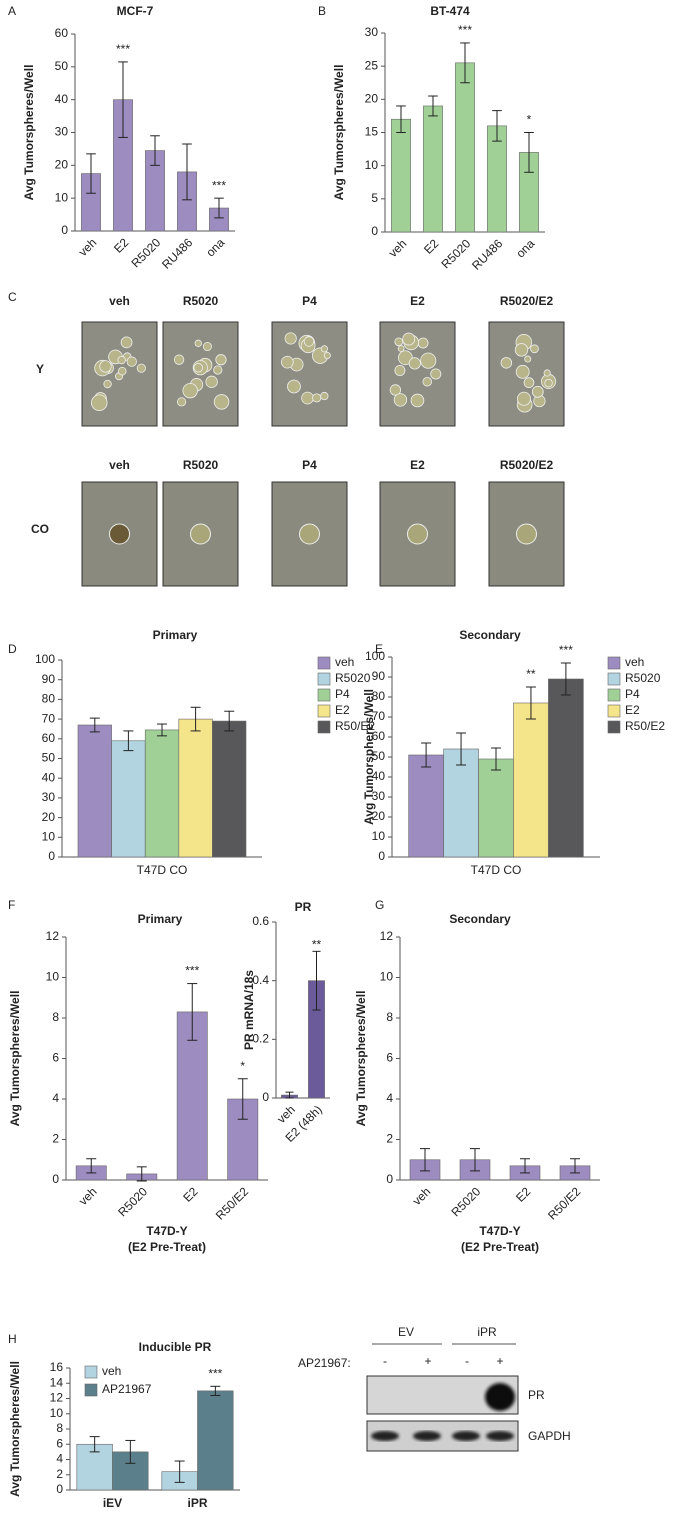 This screenshot has width=678, height=1518. Describe the element at coordinates (417, 465) in the screenshot. I see `column-label: E2` at that location.